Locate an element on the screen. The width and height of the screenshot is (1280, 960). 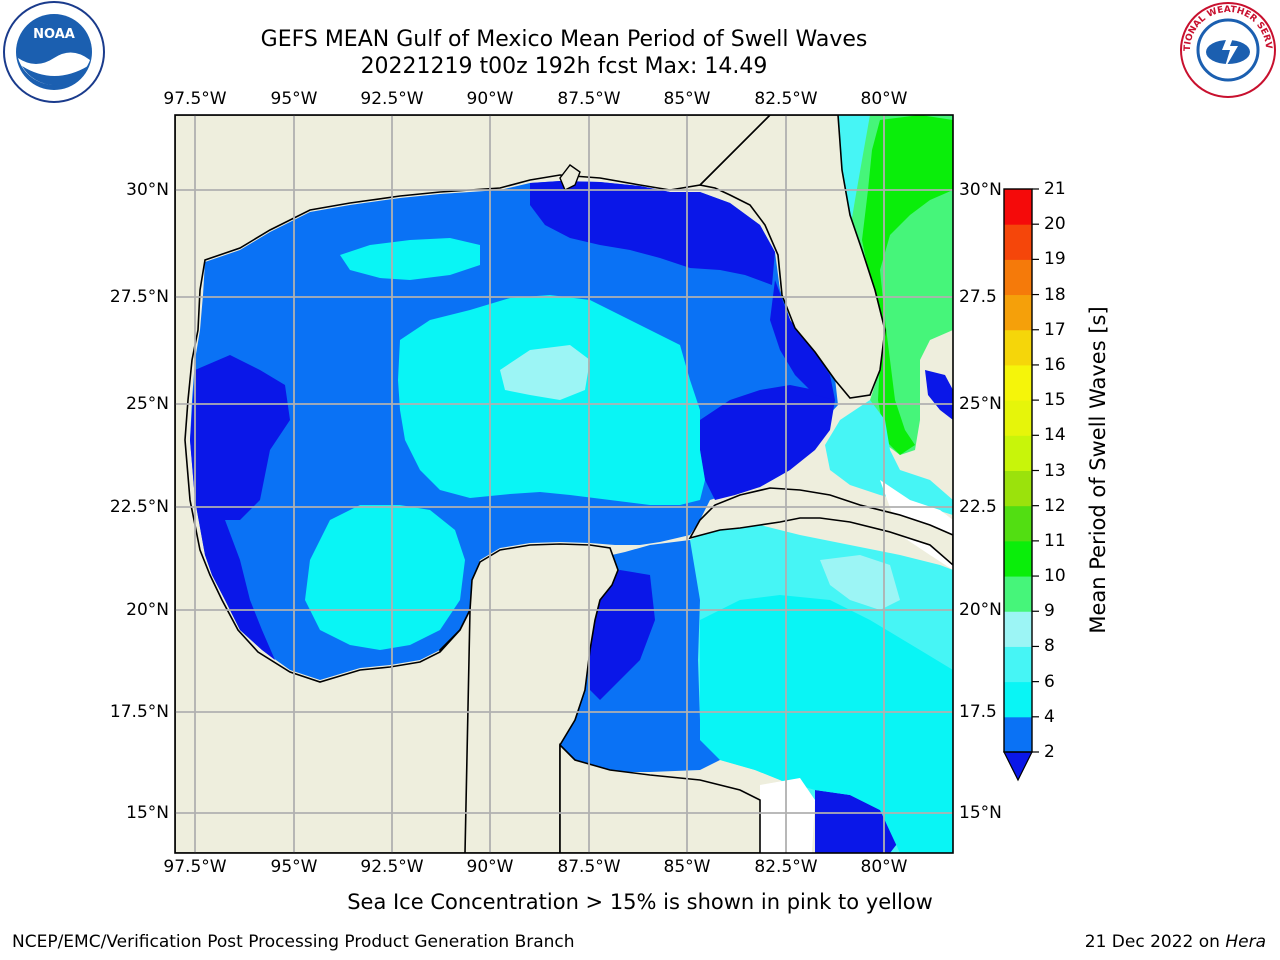
colorbar-label: Mean Period of Swell Waves [s] is located at coordinates (1098, 470).